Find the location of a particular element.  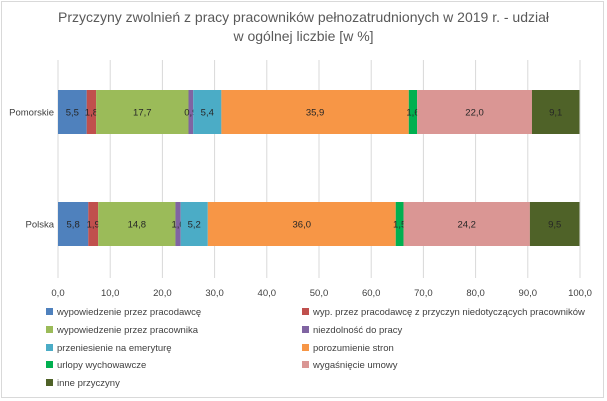

legend-label: przeniesienie na emeryturę is located at coordinates (114, 348).